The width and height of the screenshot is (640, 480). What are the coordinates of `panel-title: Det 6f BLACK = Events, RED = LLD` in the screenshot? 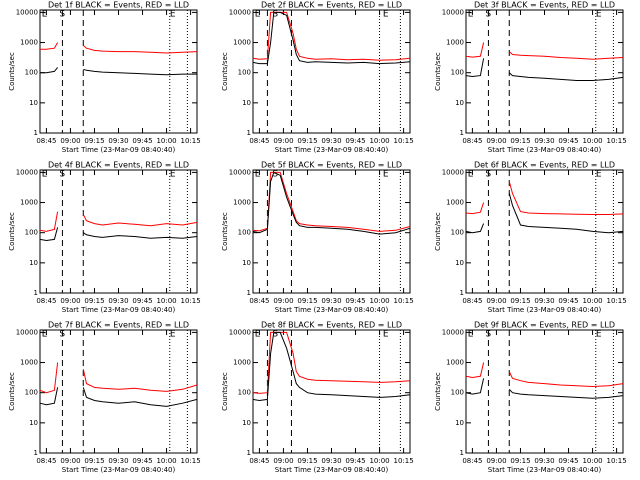 It's located at (544, 165).